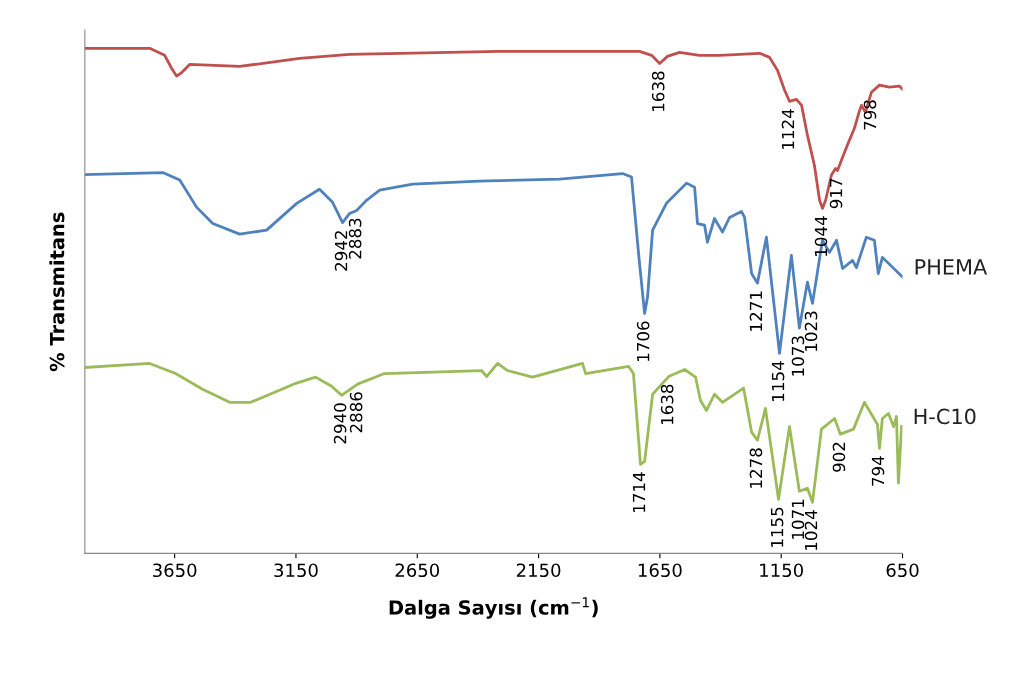 This screenshot has width=1035, height=684. Describe the element at coordinates (878, 471) in the screenshot. I see `annotation: 794` at that location.